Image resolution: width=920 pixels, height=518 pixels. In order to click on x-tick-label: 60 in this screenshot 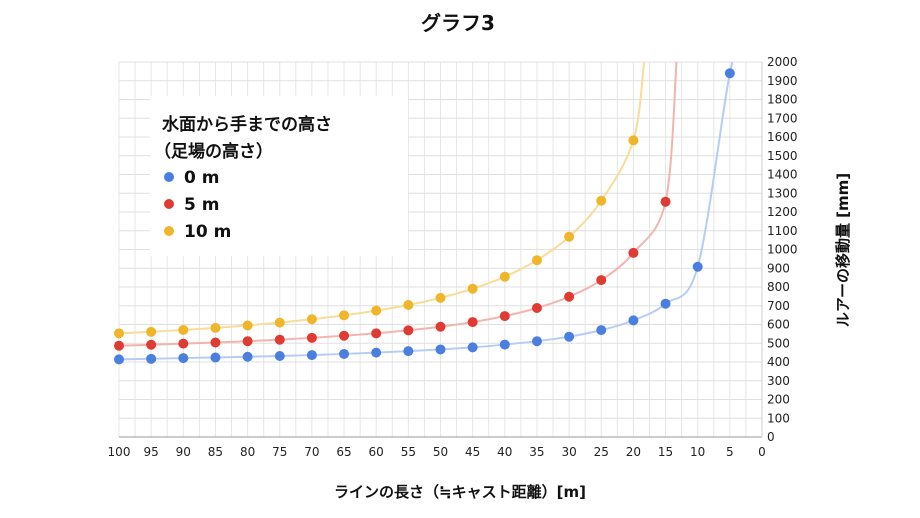, I will do `click(376, 452)`.